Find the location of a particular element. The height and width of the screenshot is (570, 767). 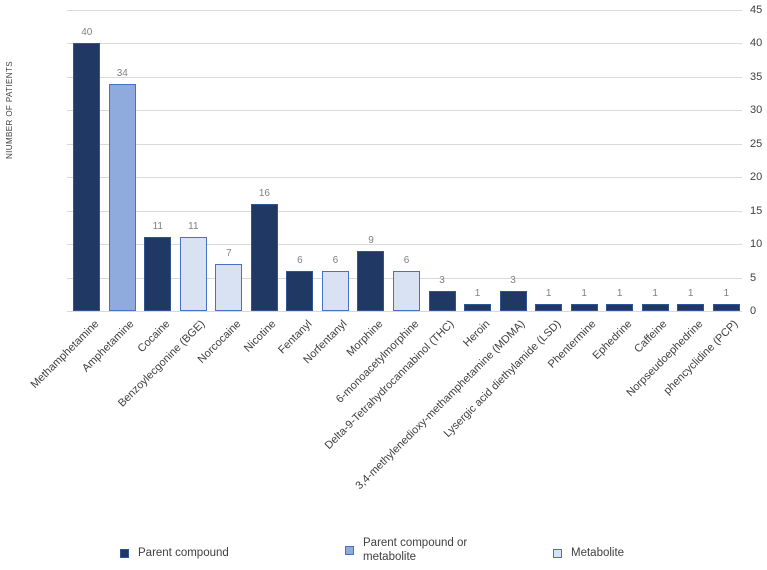

bar-value-label: 16 is located at coordinates (264, 193).